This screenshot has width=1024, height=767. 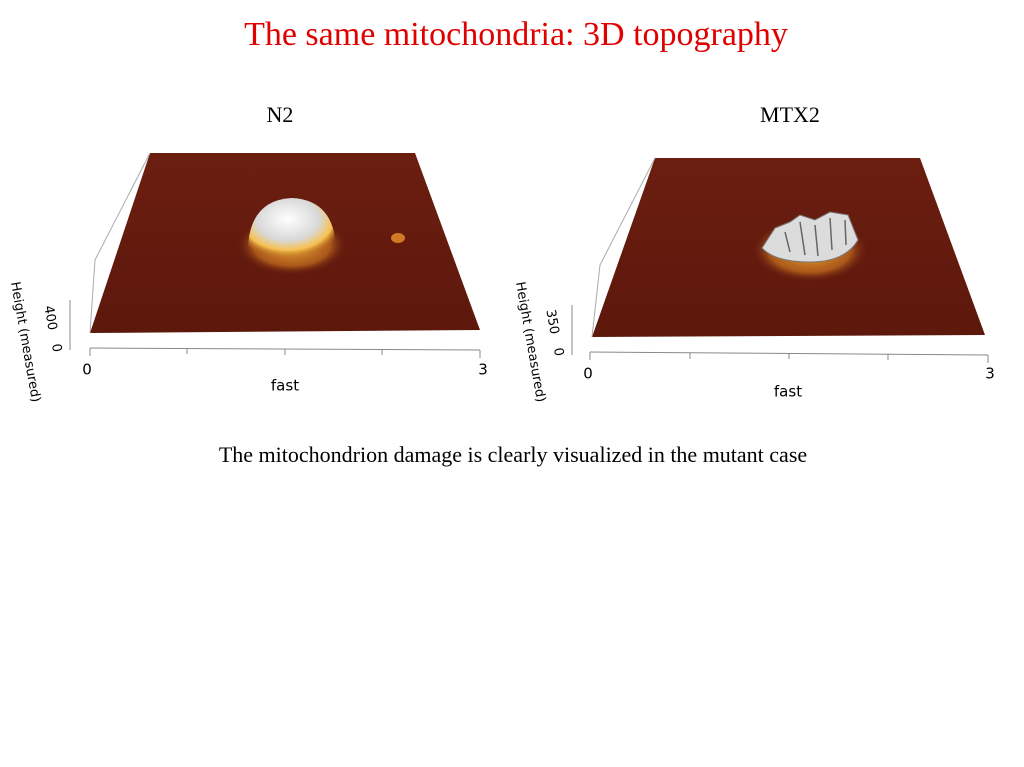 I want to click on slide-title: The same mitochondria: 3D topography, so click(x=516, y=34).